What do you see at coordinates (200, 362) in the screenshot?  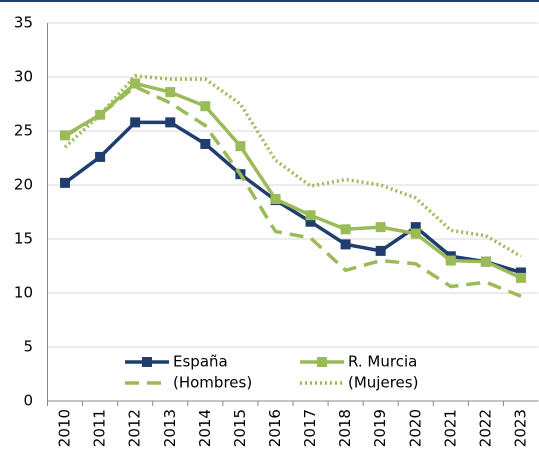 I see `legend-label: España` at bounding box center [200, 362].